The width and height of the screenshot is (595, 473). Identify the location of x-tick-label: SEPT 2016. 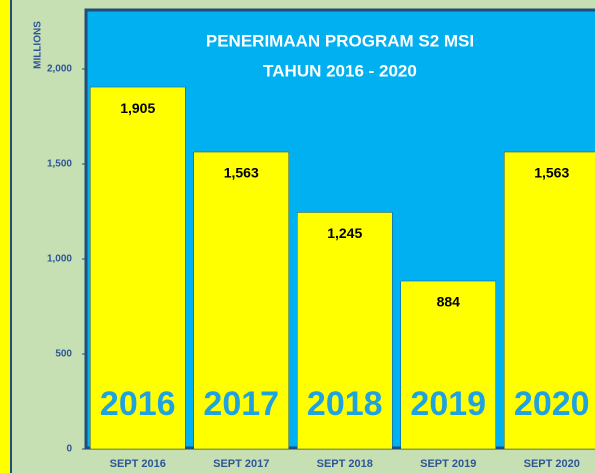
(138, 464).